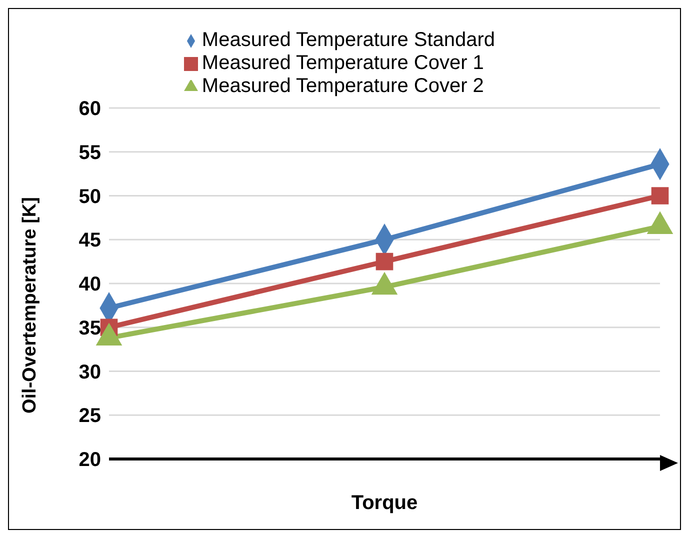 This screenshot has width=689, height=540. Describe the element at coordinates (89, 372) in the screenshot. I see `y-tick-label: 30` at that location.